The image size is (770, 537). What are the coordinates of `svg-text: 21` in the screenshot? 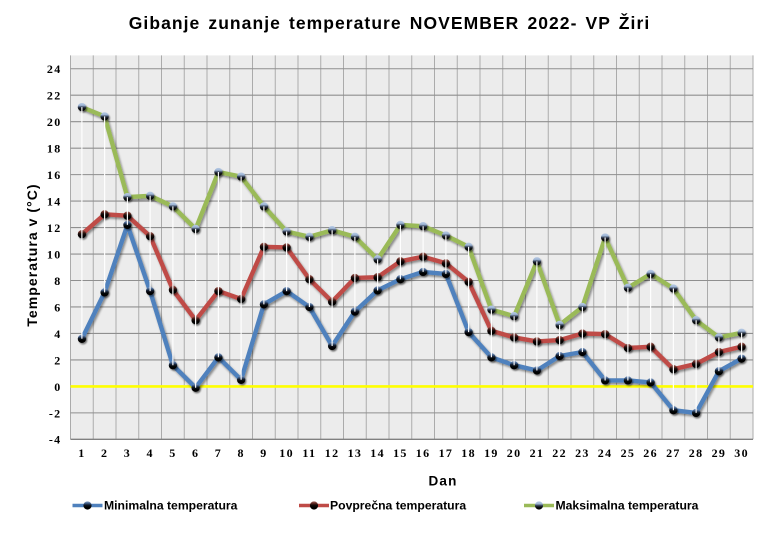 It's located at (537, 453).